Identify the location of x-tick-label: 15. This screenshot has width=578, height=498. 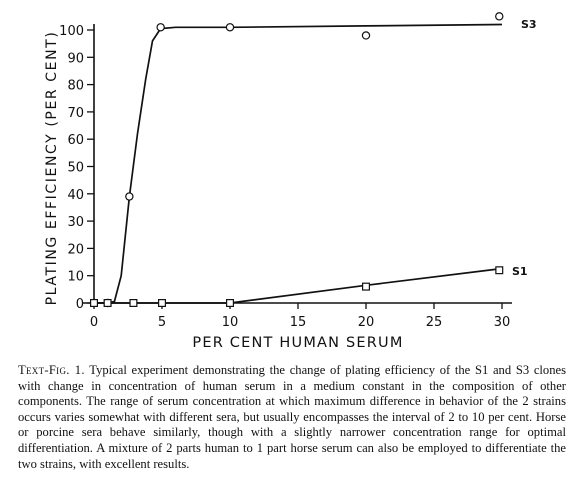
(298, 322).